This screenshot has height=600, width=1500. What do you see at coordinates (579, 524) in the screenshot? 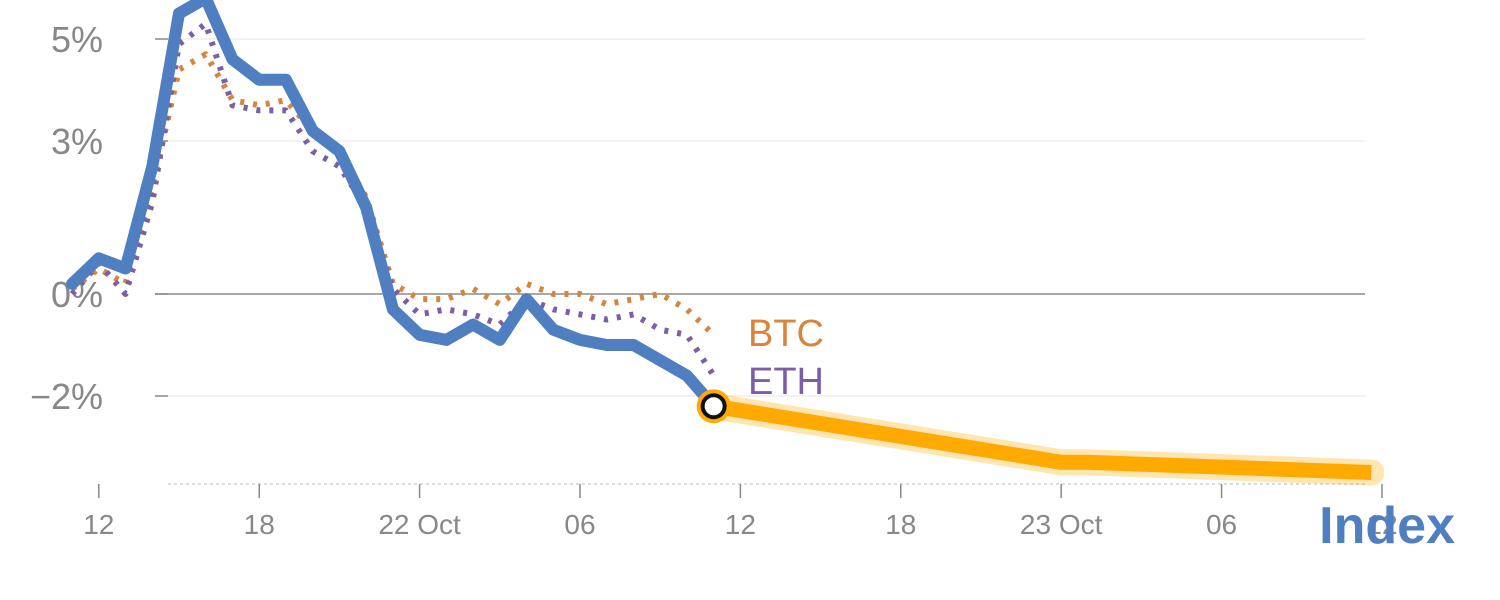
I see `x-tick-label-3: 06` at bounding box center [579, 524].